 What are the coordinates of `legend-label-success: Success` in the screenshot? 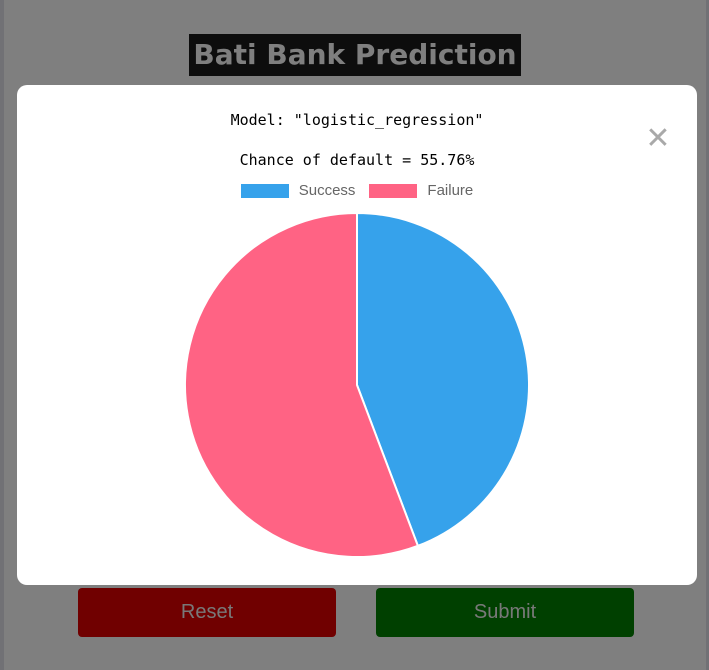 It's located at (327, 190).